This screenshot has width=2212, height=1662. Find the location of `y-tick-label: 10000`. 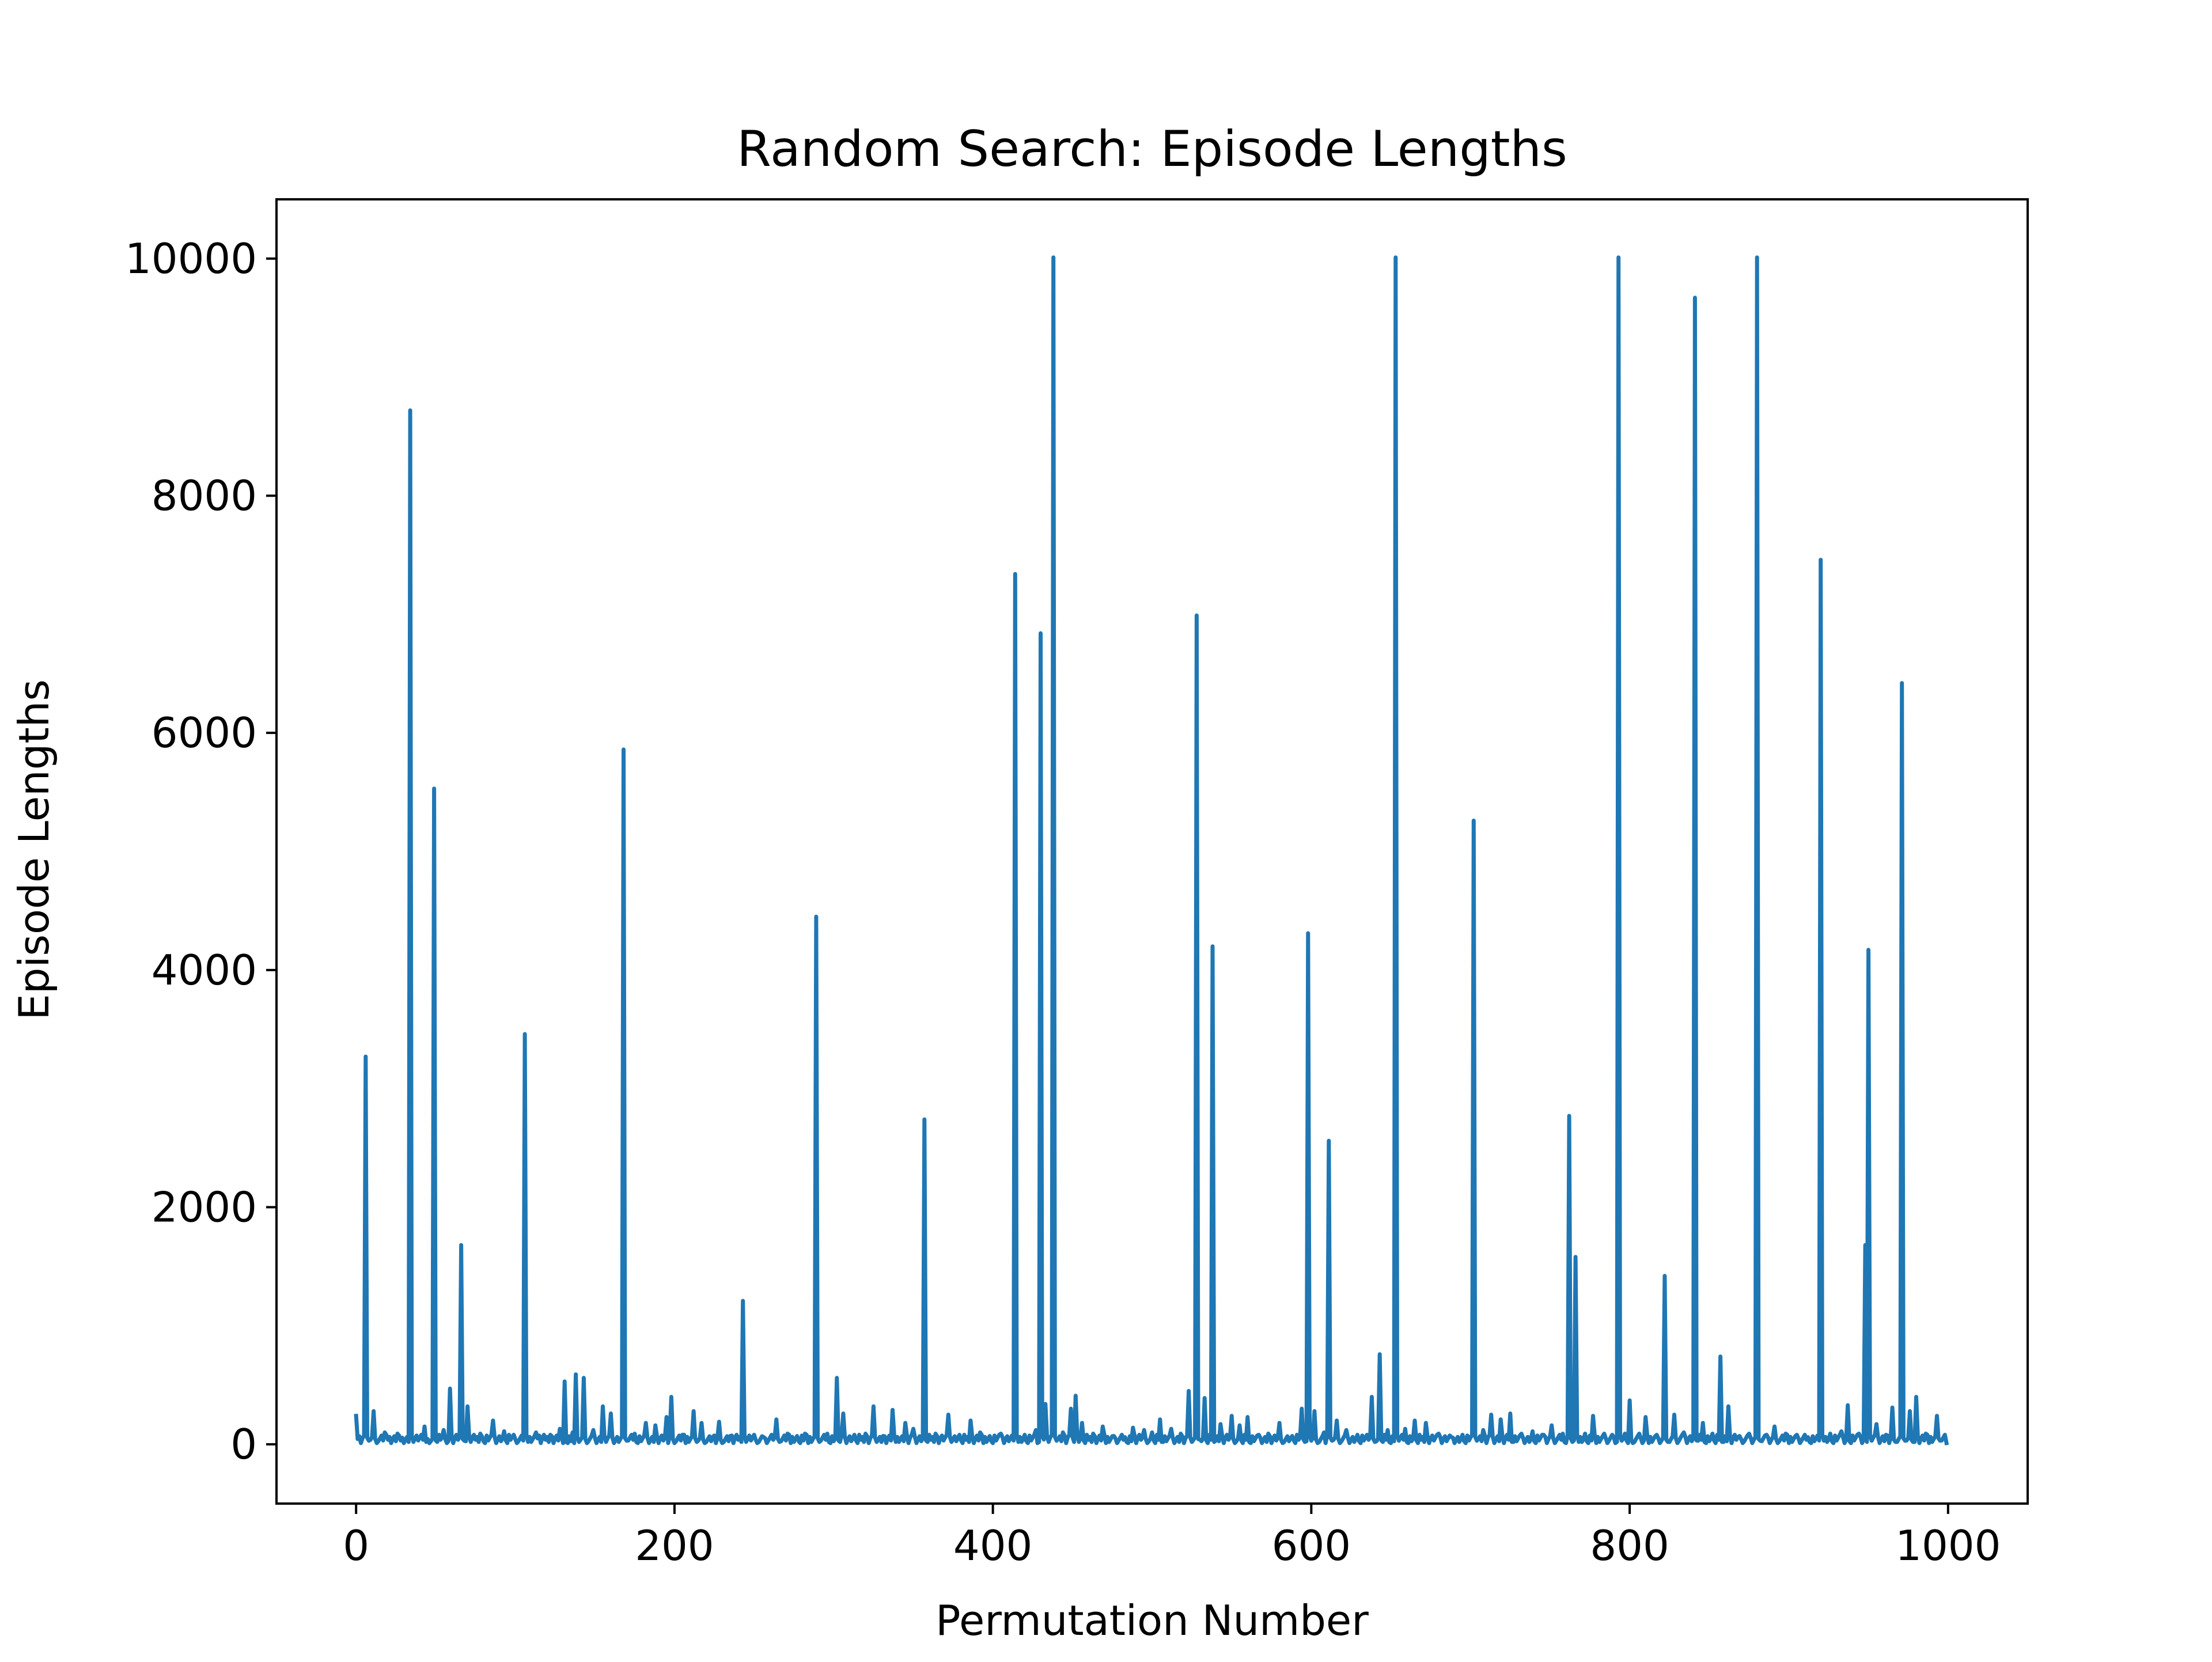

y-tick-label: 10000 is located at coordinates (191, 258).